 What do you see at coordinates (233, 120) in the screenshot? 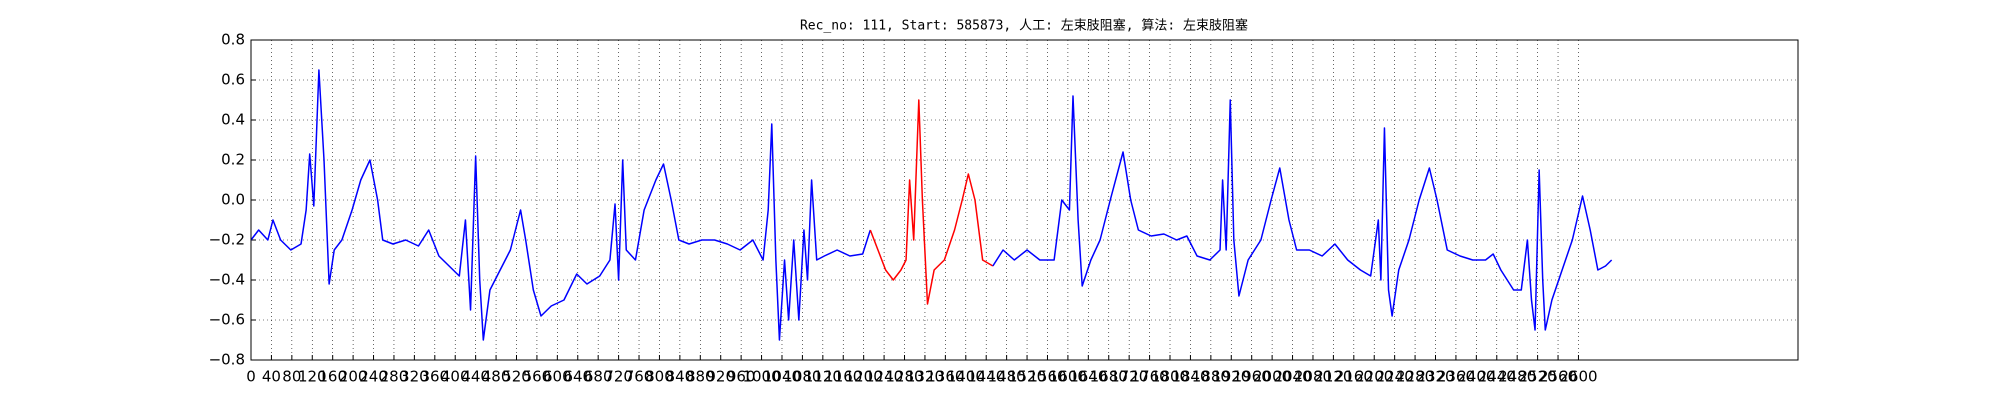
I see `y-tick-label: 0.4` at bounding box center [233, 120].